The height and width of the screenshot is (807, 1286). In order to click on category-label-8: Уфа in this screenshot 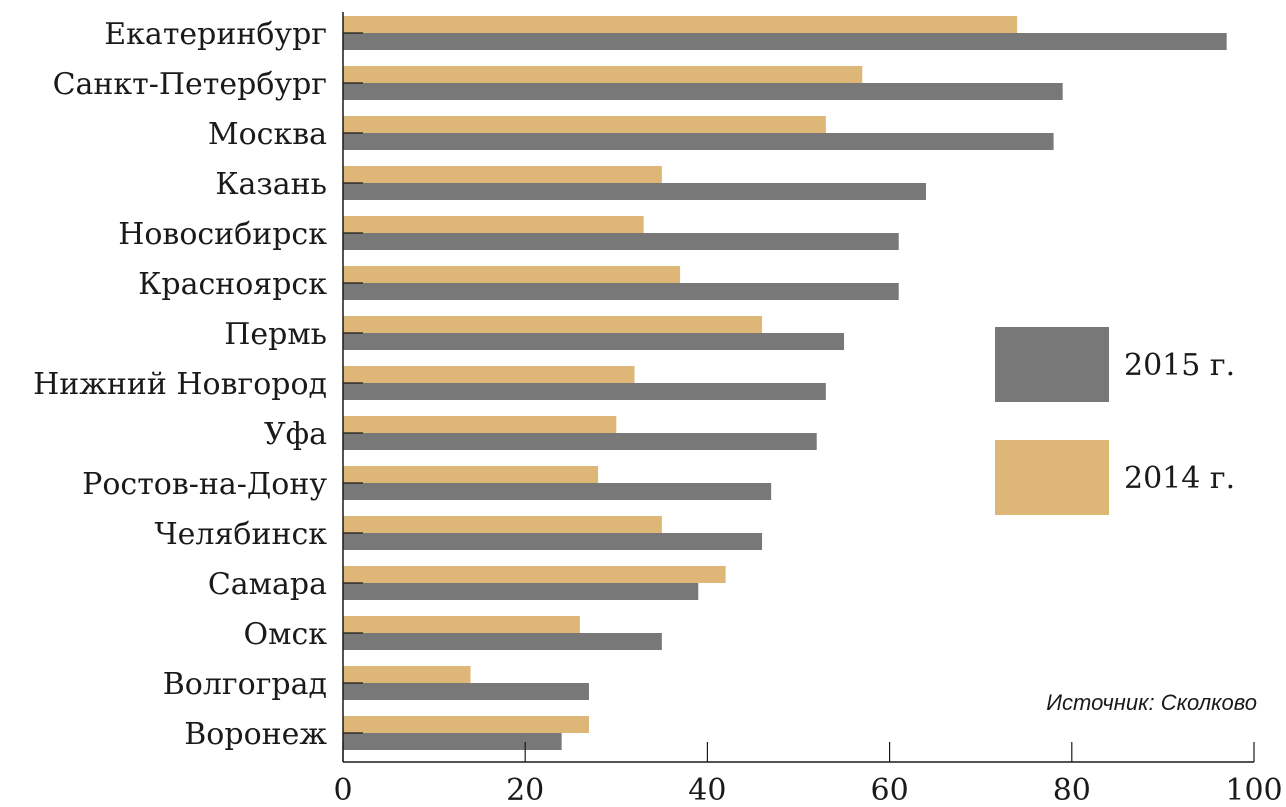, I will do `click(295, 434)`.